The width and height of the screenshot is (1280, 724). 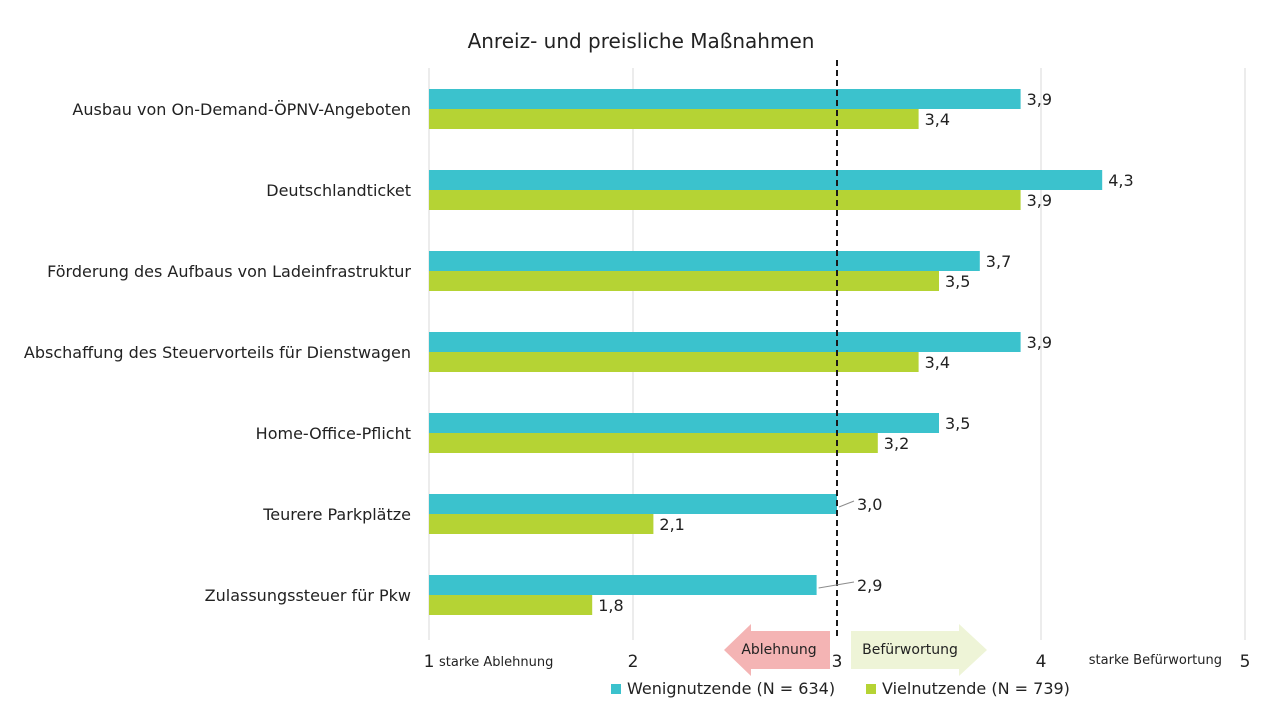 What do you see at coordinates (338, 190) in the screenshot?
I see `category-label-deutschlandticket: Deutschlandticket` at bounding box center [338, 190].